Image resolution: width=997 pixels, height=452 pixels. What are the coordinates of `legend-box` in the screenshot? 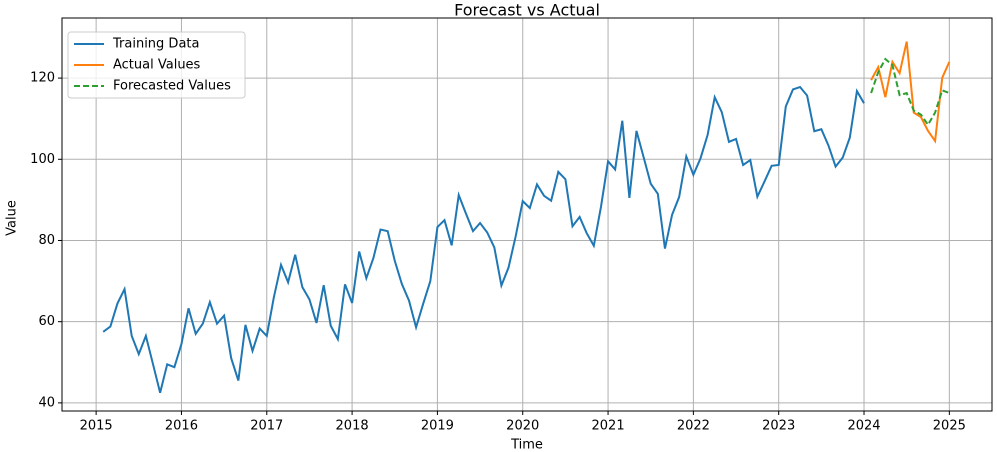 It's located at (156, 65).